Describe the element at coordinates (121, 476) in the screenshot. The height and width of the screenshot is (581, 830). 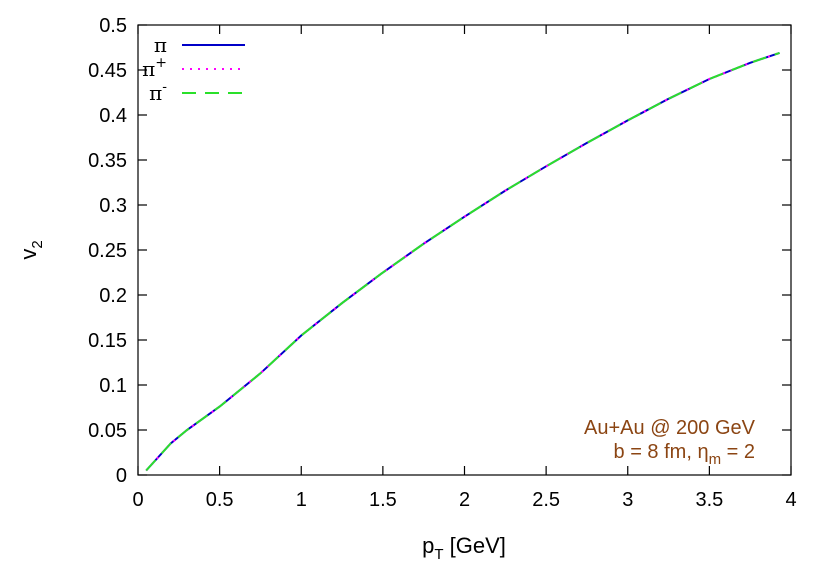
I see `y-tick-label: 0` at that location.